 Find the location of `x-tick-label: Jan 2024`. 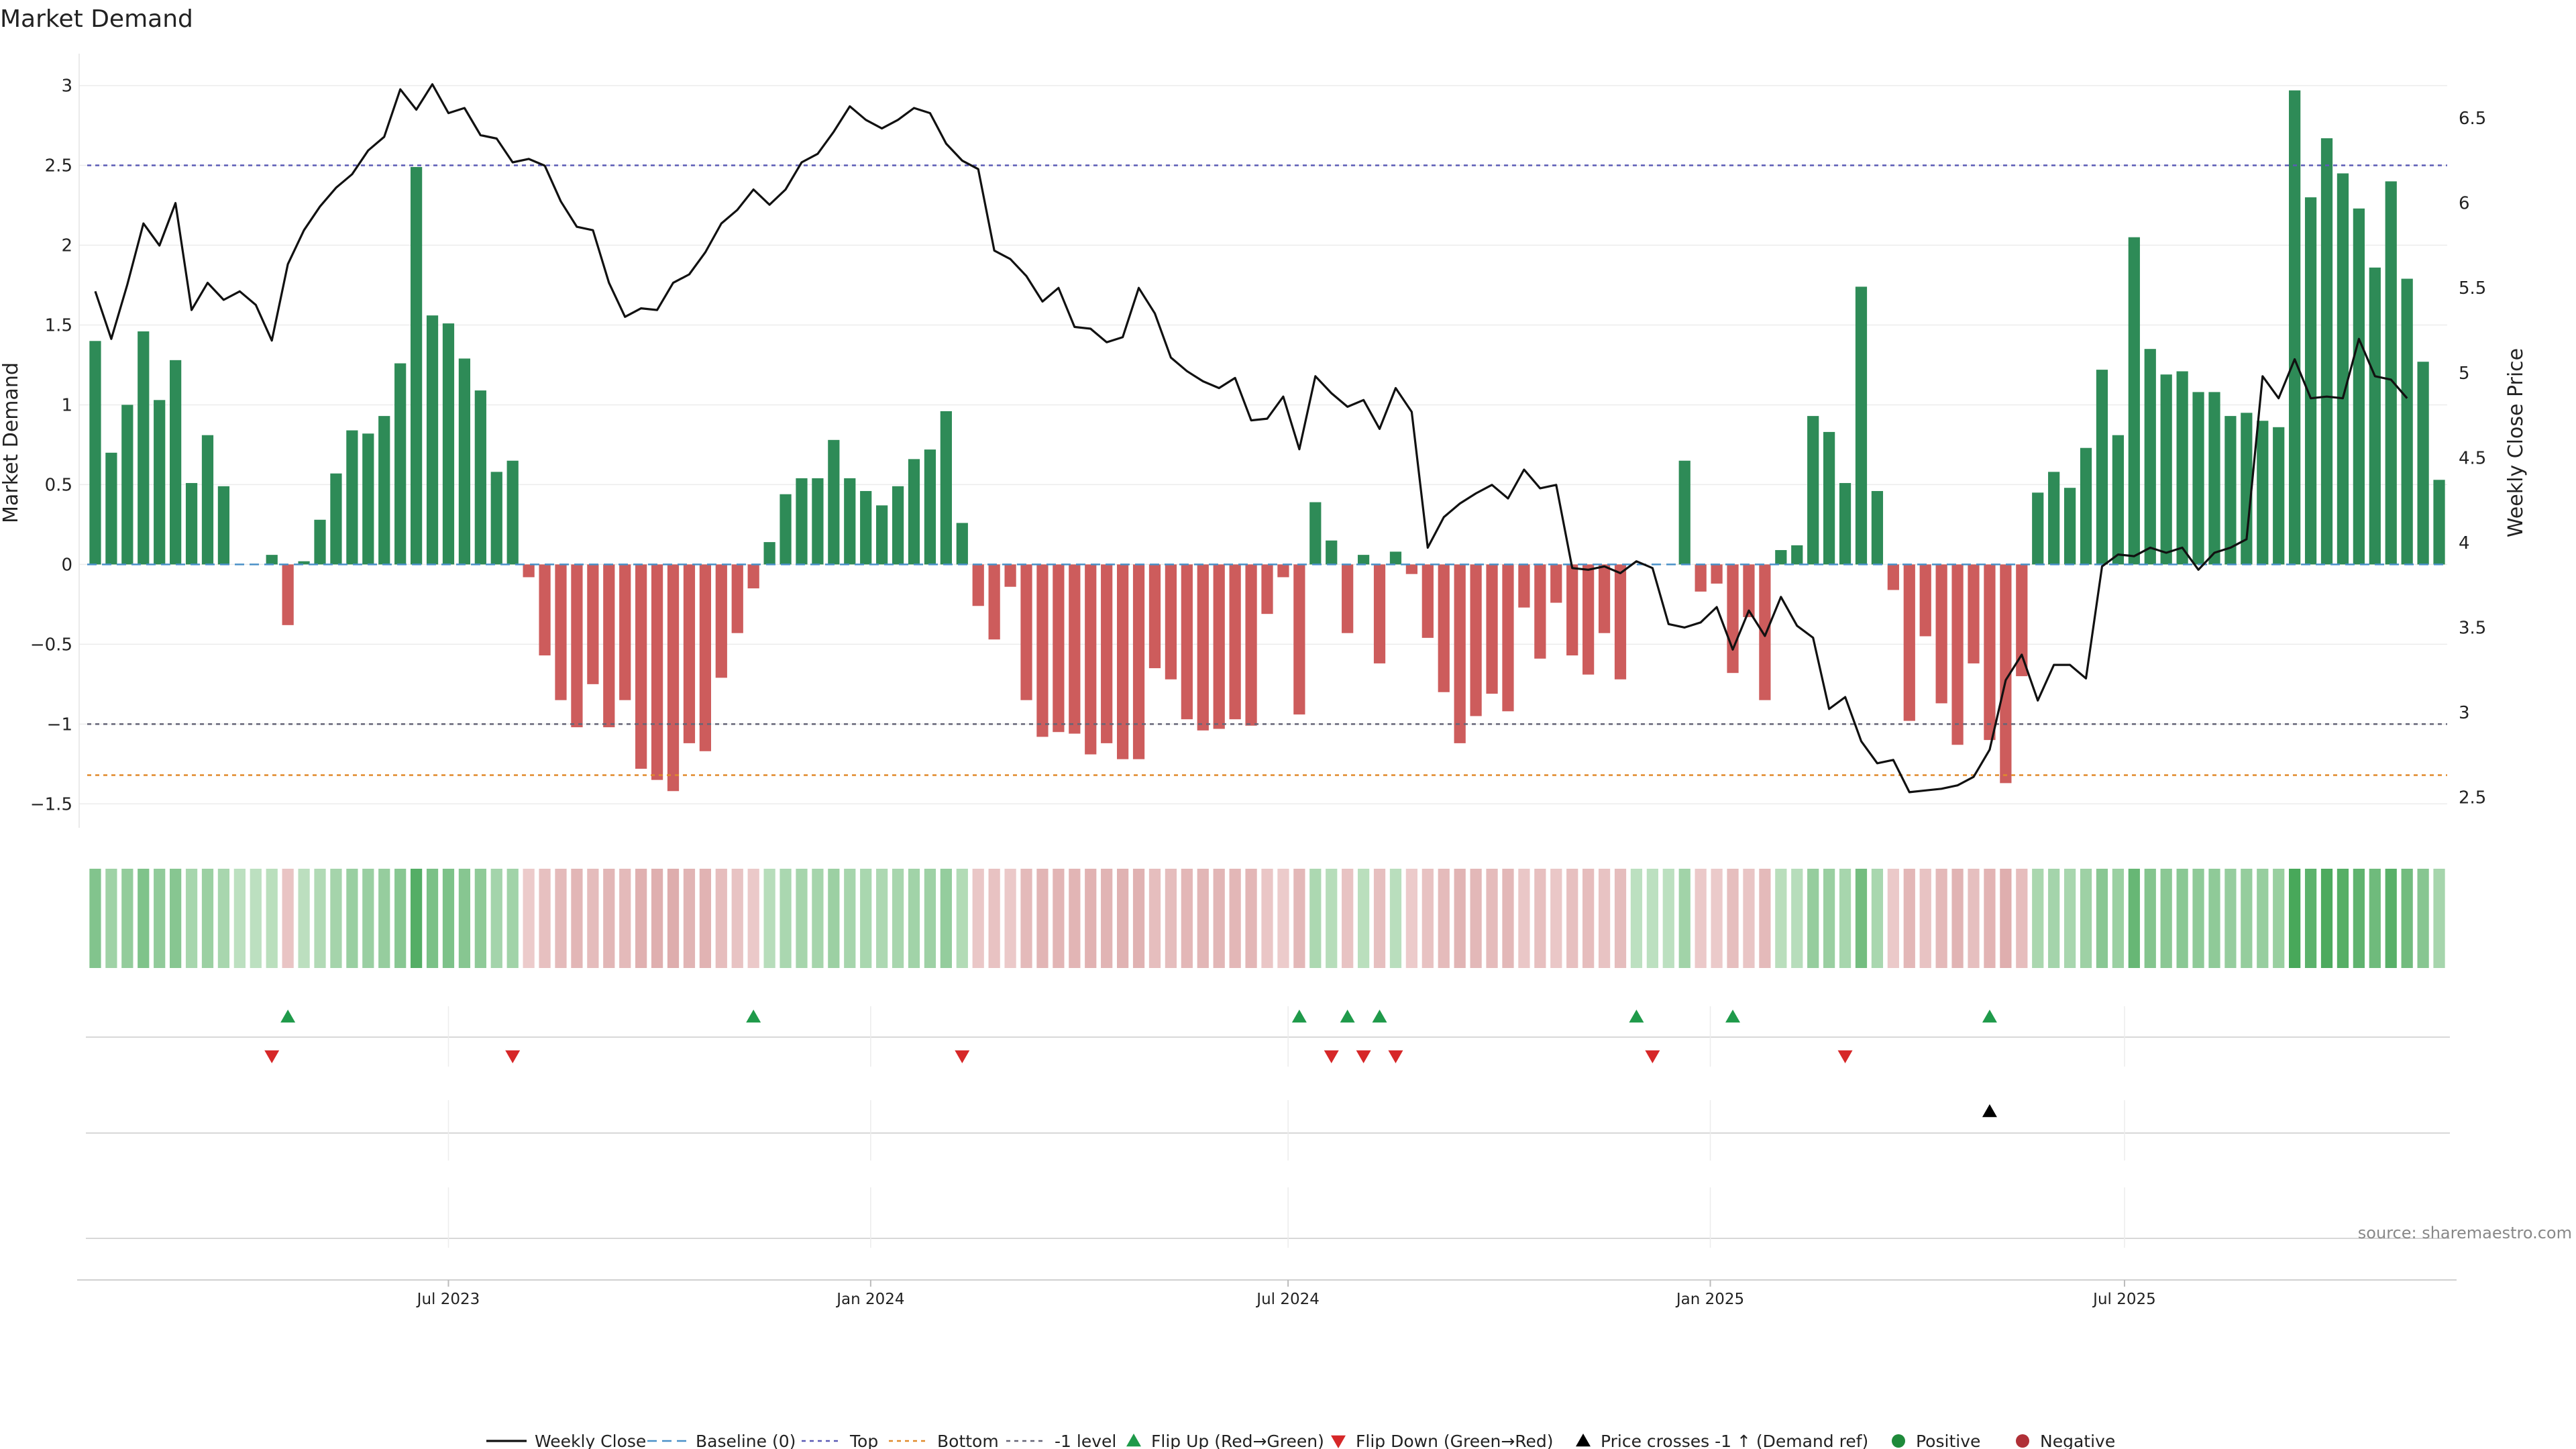

x-tick-label: Jan 2024 is located at coordinates (869, 1299).